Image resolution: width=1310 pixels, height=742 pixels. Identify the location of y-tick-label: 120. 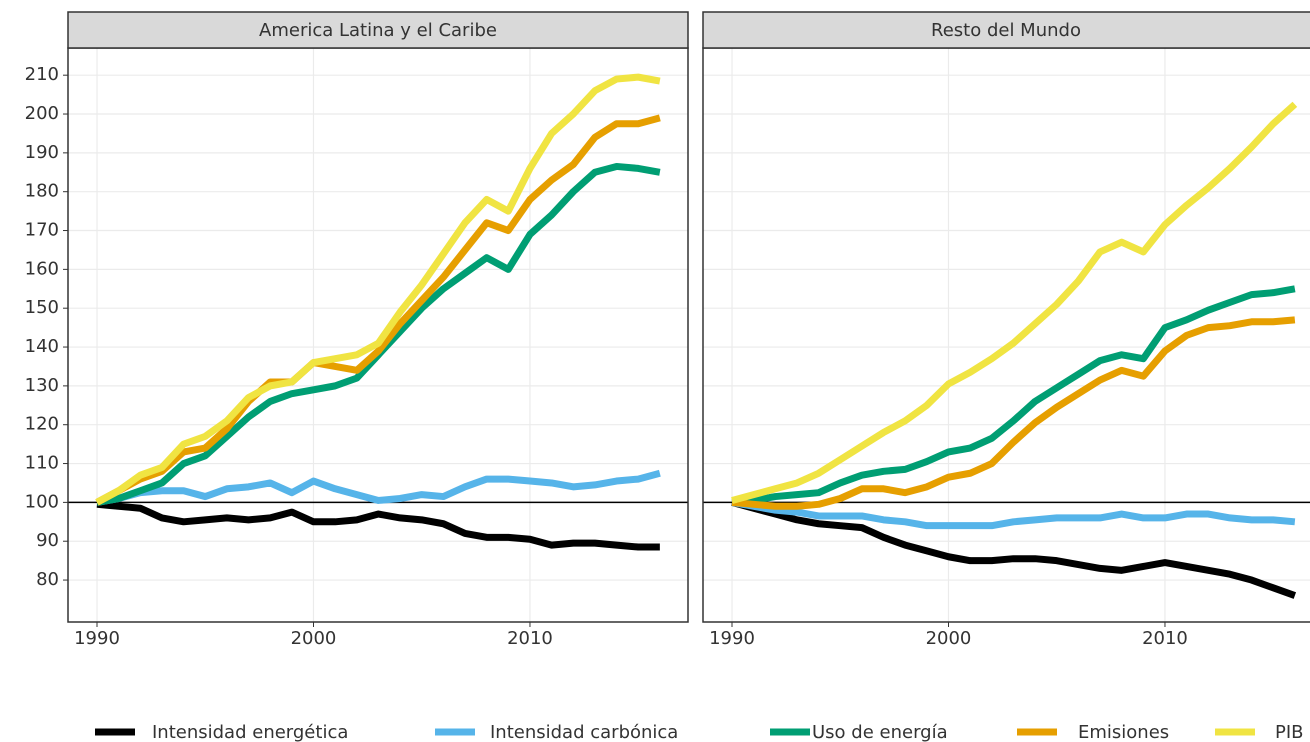
(42, 424).